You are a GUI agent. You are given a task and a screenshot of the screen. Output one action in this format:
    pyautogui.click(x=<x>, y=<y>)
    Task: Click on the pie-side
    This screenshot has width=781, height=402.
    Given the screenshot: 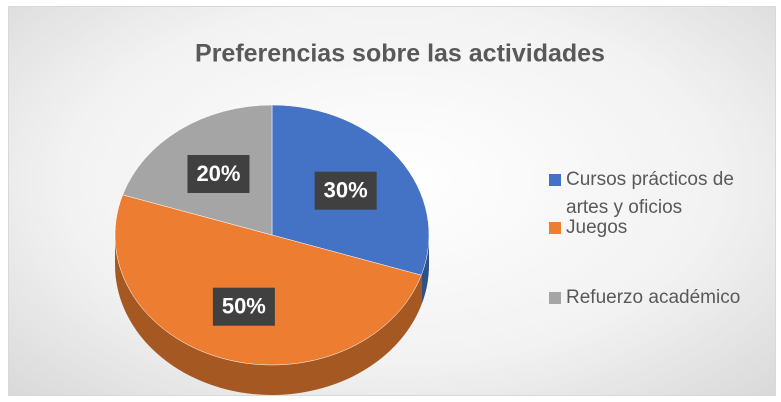 What is the action you would take?
    pyautogui.click(x=425, y=270)
    